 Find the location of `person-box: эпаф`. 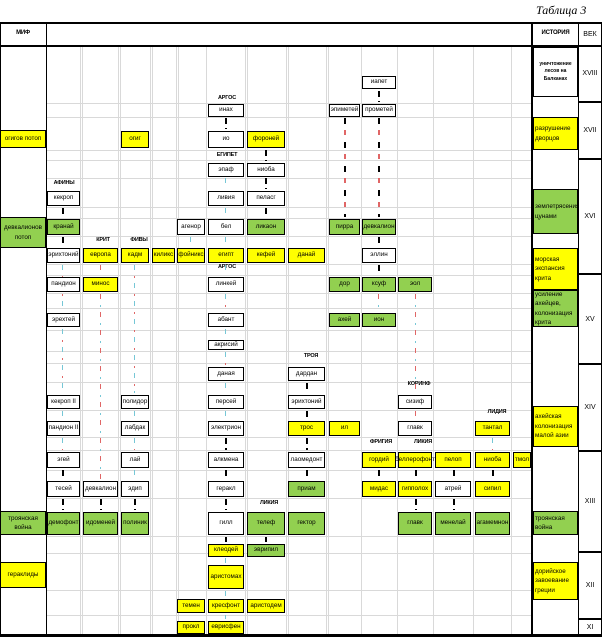

person-box: эпаф is located at coordinates (226, 170).